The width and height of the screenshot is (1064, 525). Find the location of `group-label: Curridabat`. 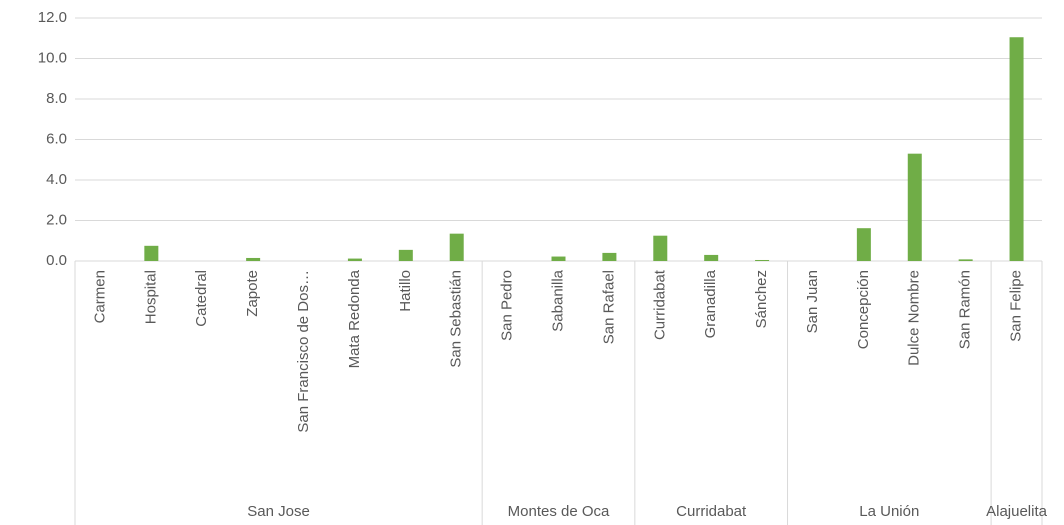

group-label: Curridabat is located at coordinates (711, 511).